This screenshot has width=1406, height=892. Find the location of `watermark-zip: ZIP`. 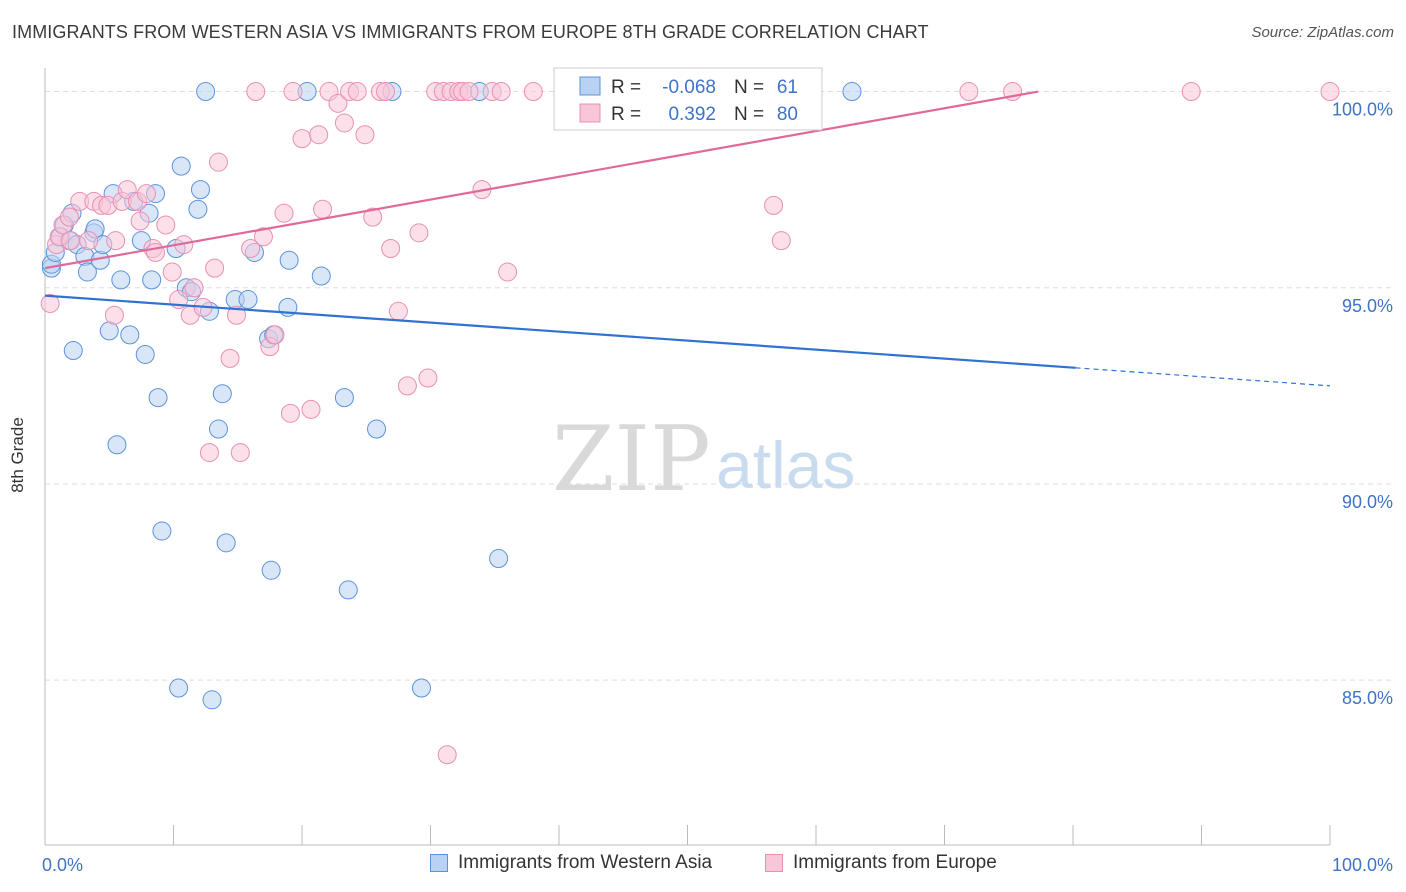

watermark-zip: ZIP is located at coordinates (631, 459).